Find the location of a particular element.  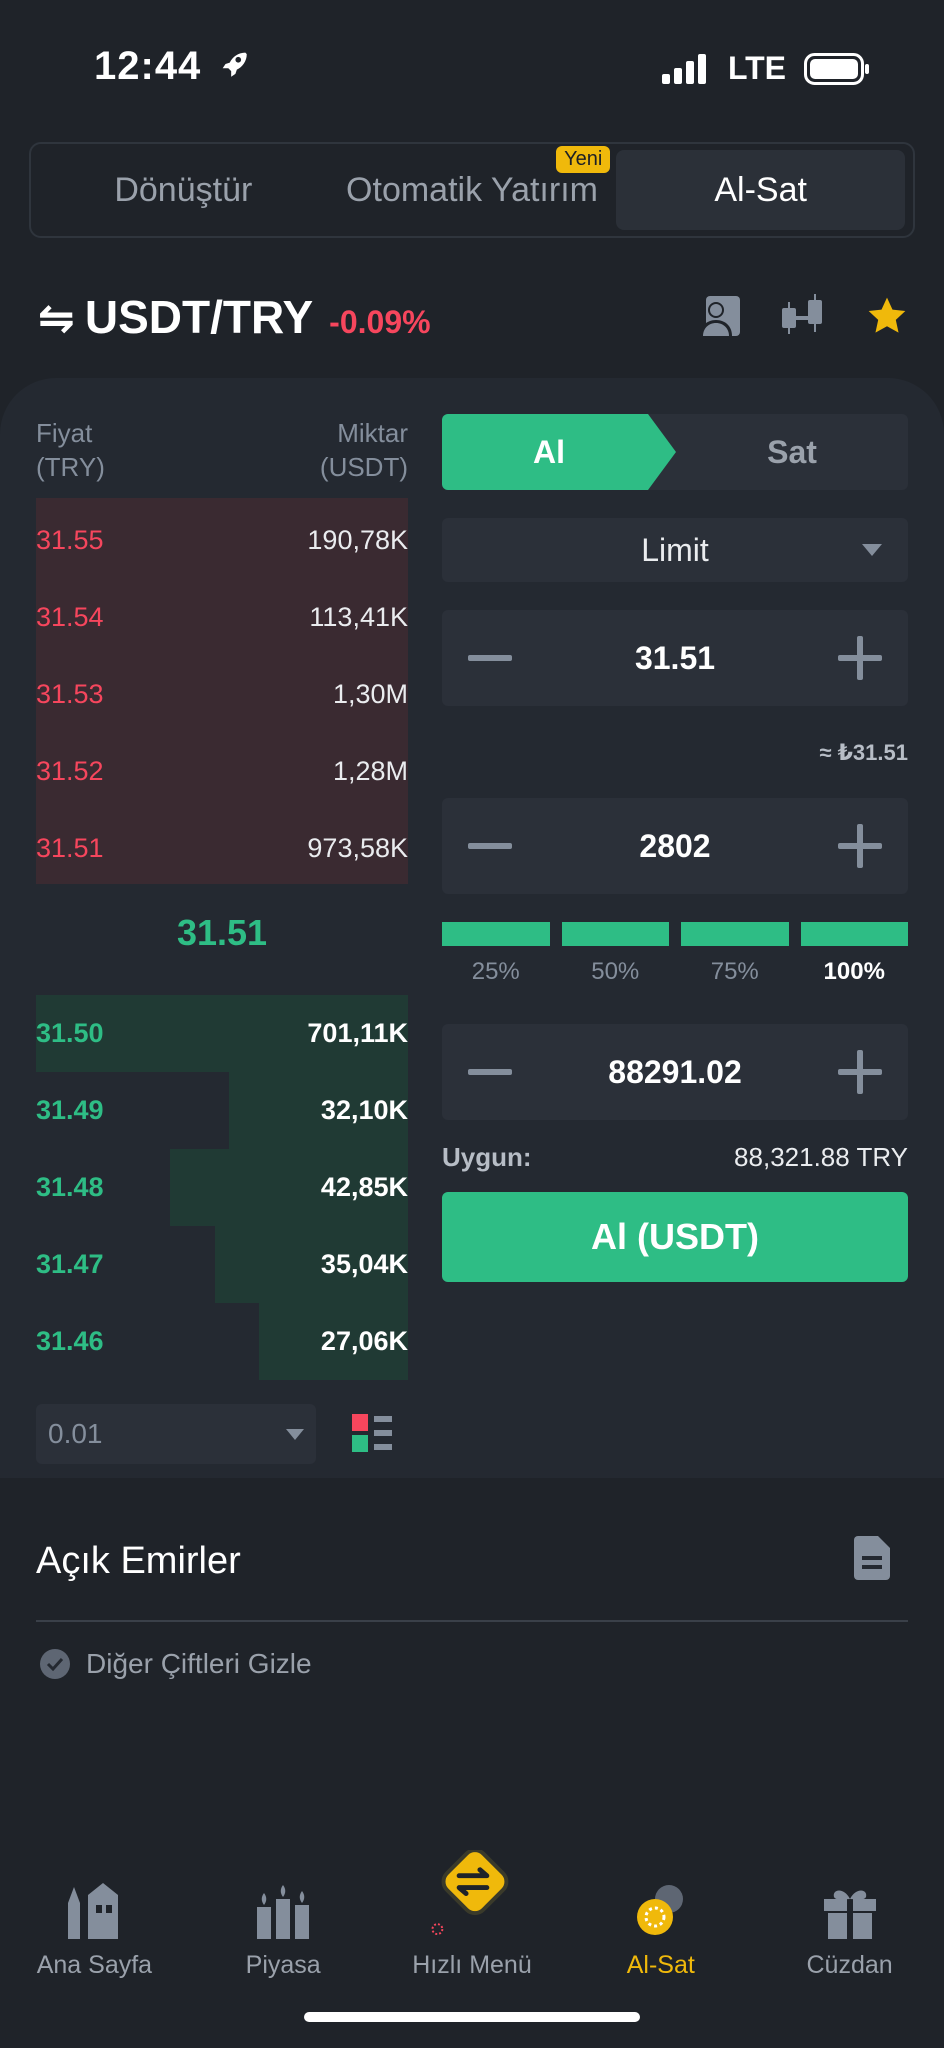

bottom-nav: Ana Sayfa Piyasa Hızlı Menü Al-Sat is located at coordinates (472, 1915).